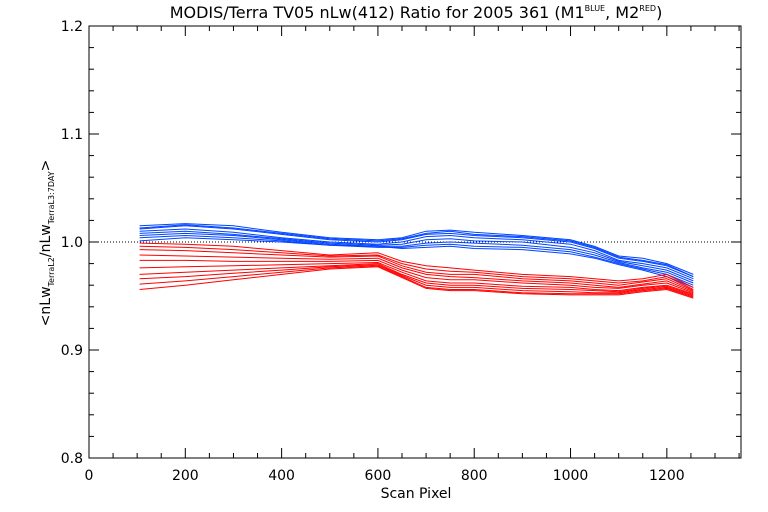 The height and width of the screenshot is (512, 768). What do you see at coordinates (89, 476) in the screenshot?
I see `x-tick-label: 0` at bounding box center [89, 476].